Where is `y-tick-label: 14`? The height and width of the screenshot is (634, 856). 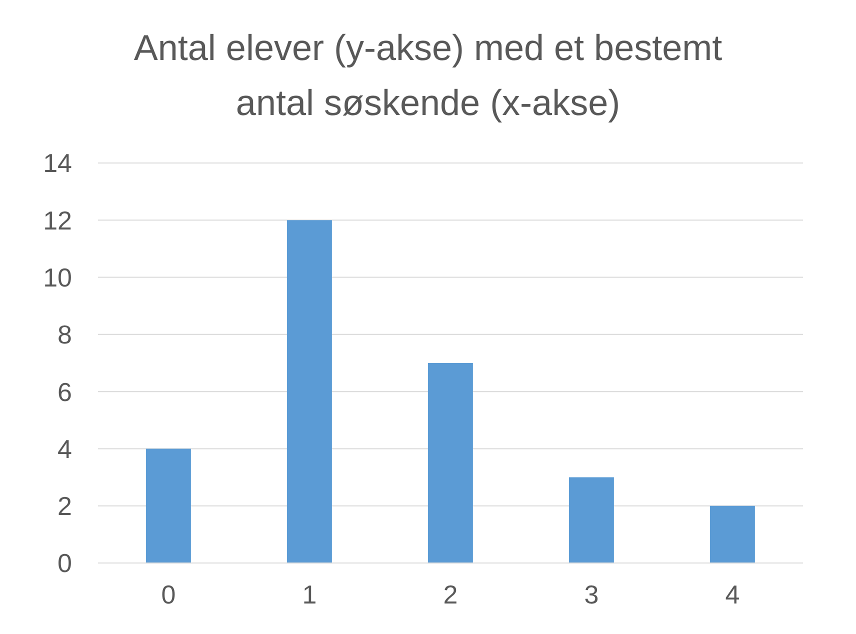 y-tick-label: 14 is located at coordinates (57, 163).